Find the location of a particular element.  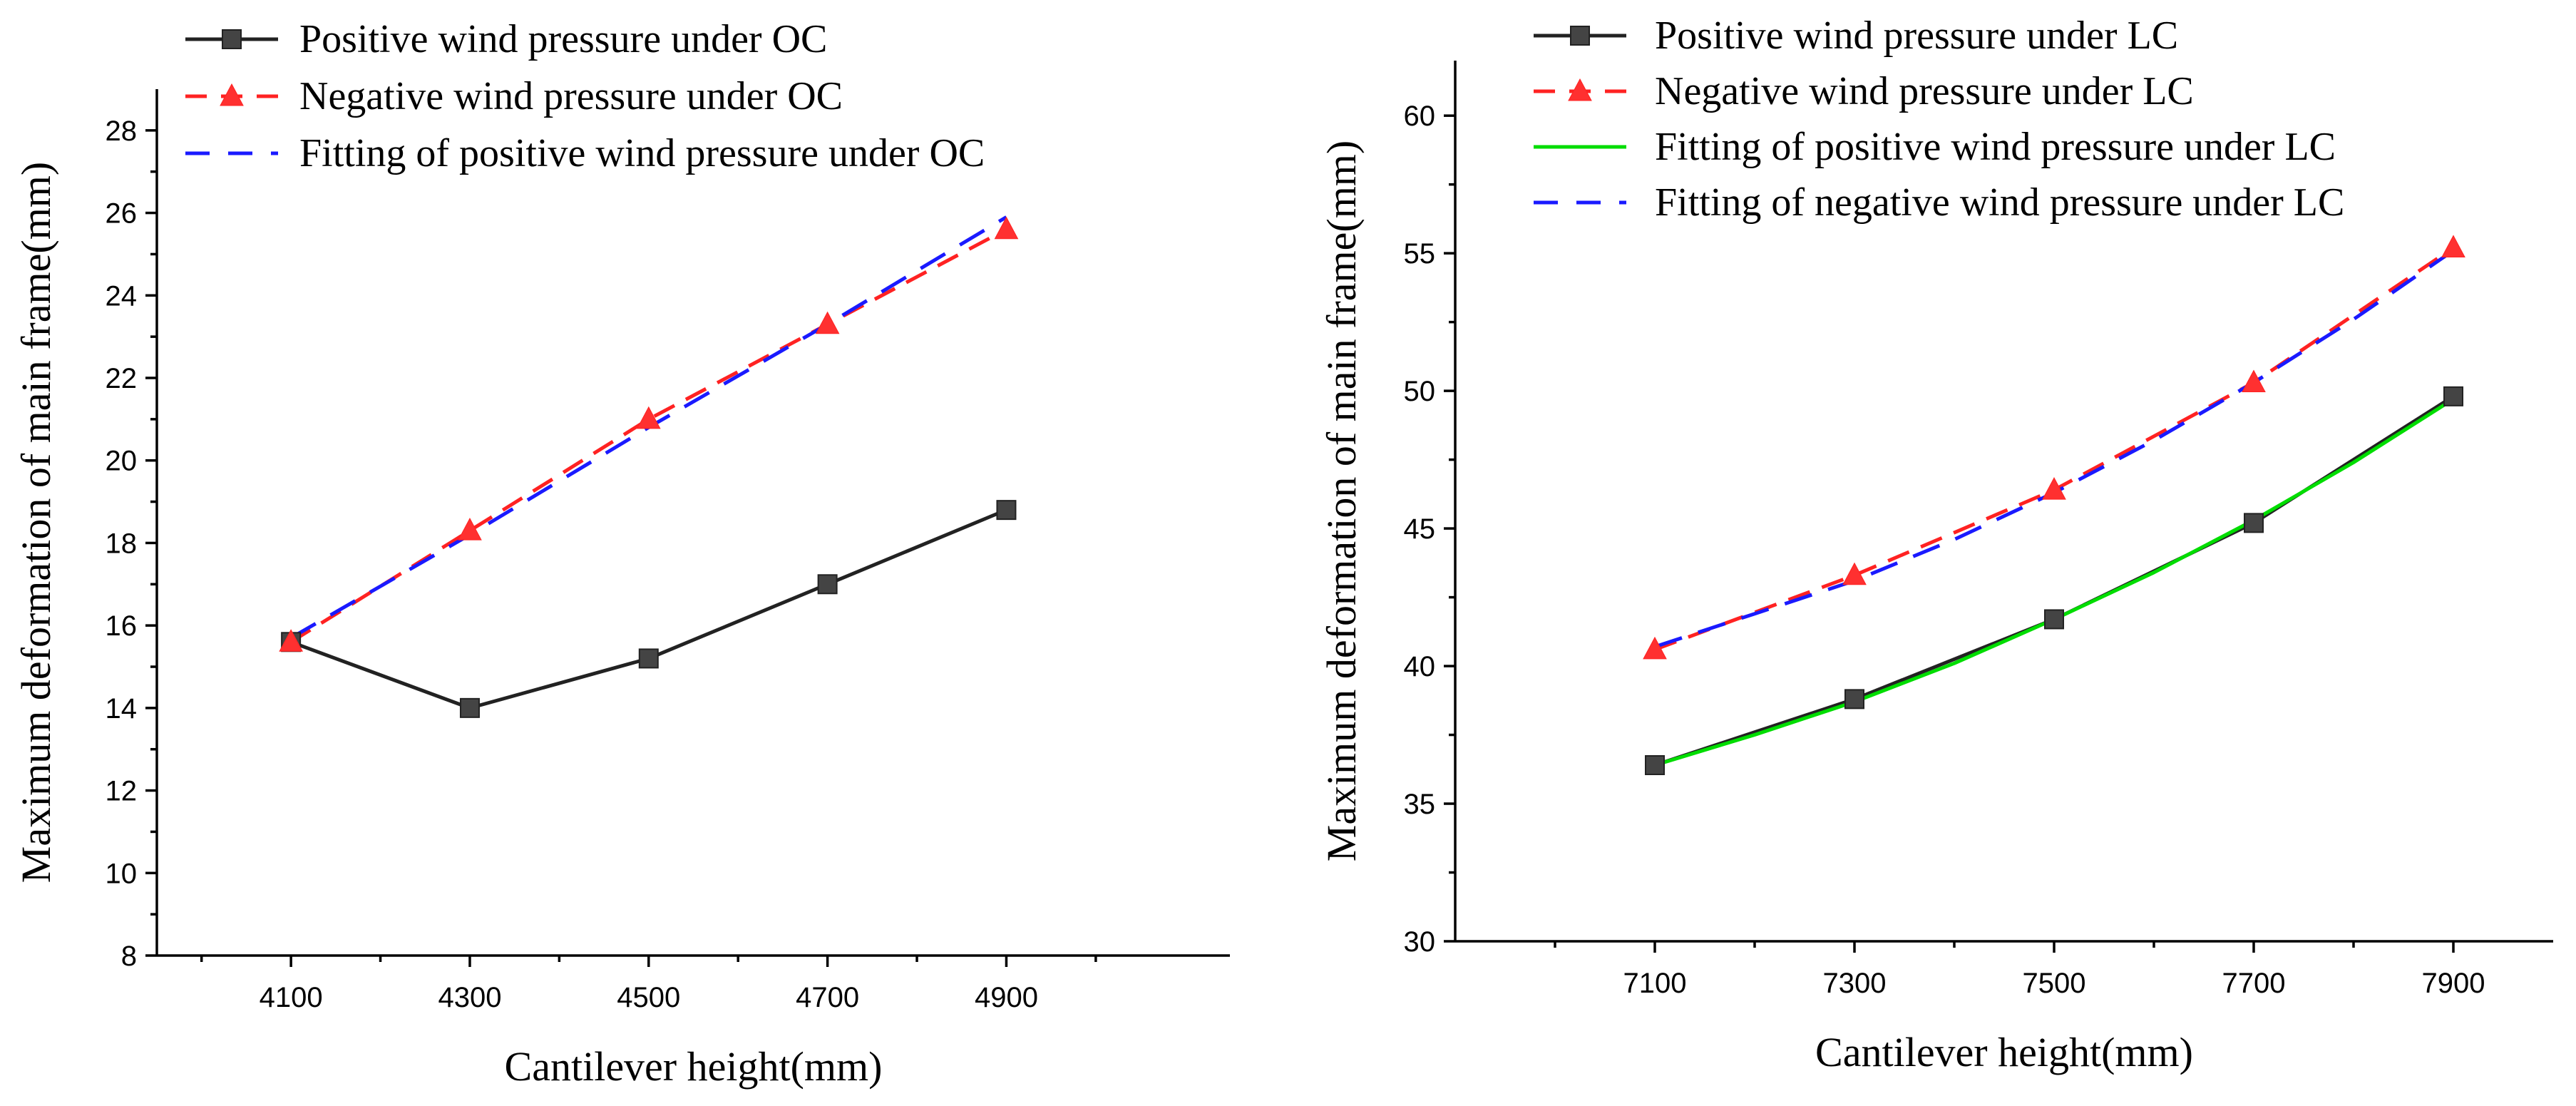

x-tick-label: 4700 is located at coordinates (827, 997).